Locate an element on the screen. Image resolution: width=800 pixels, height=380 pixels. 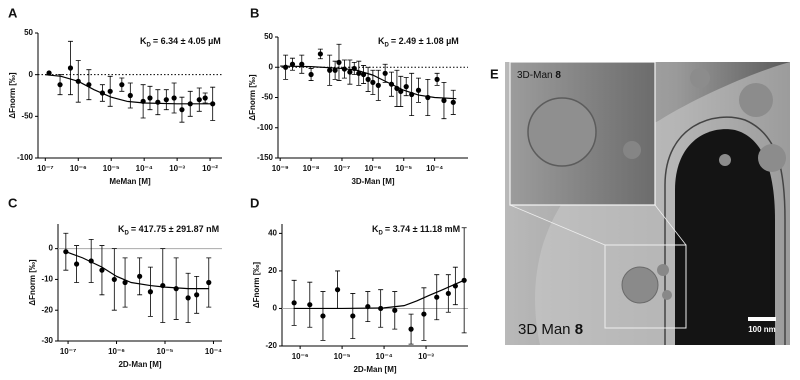
x-tick-label: 10⁻² is located at coordinates (210, 168).